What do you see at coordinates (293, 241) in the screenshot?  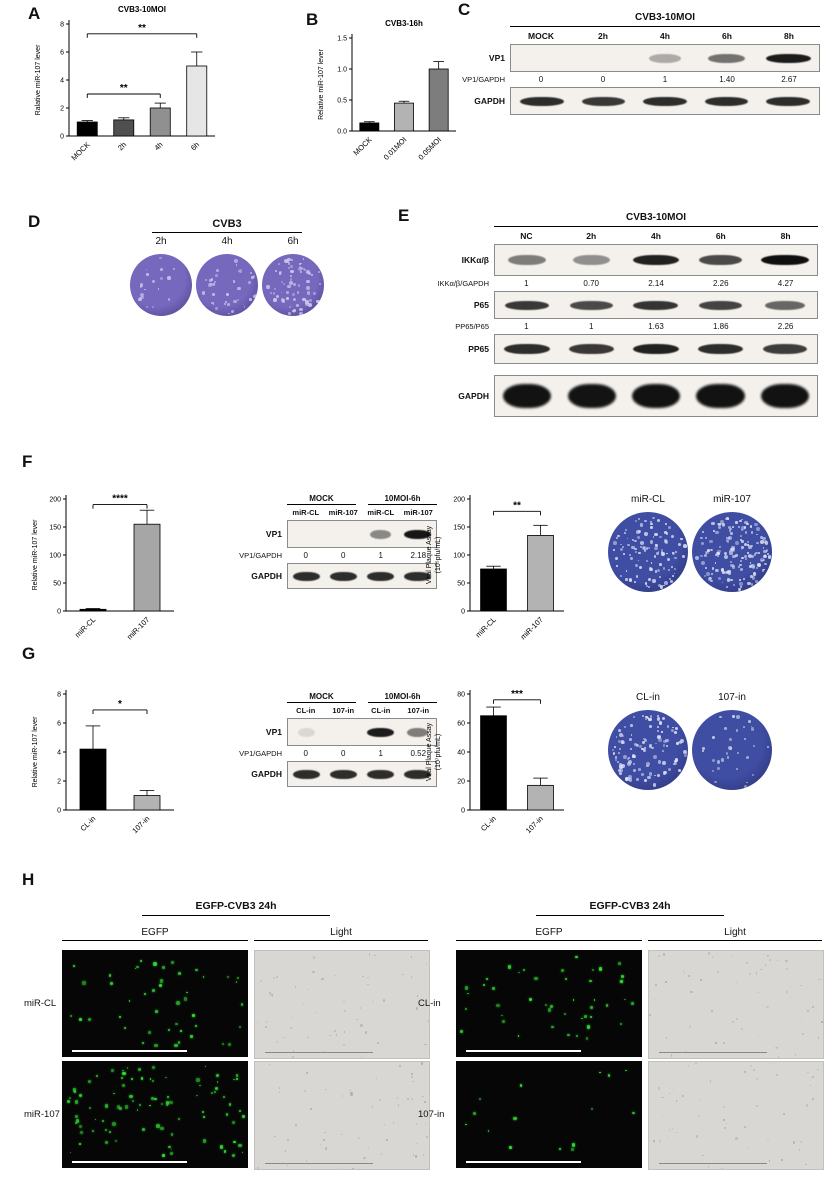 I see `well-label: 6h` at bounding box center [293, 241].